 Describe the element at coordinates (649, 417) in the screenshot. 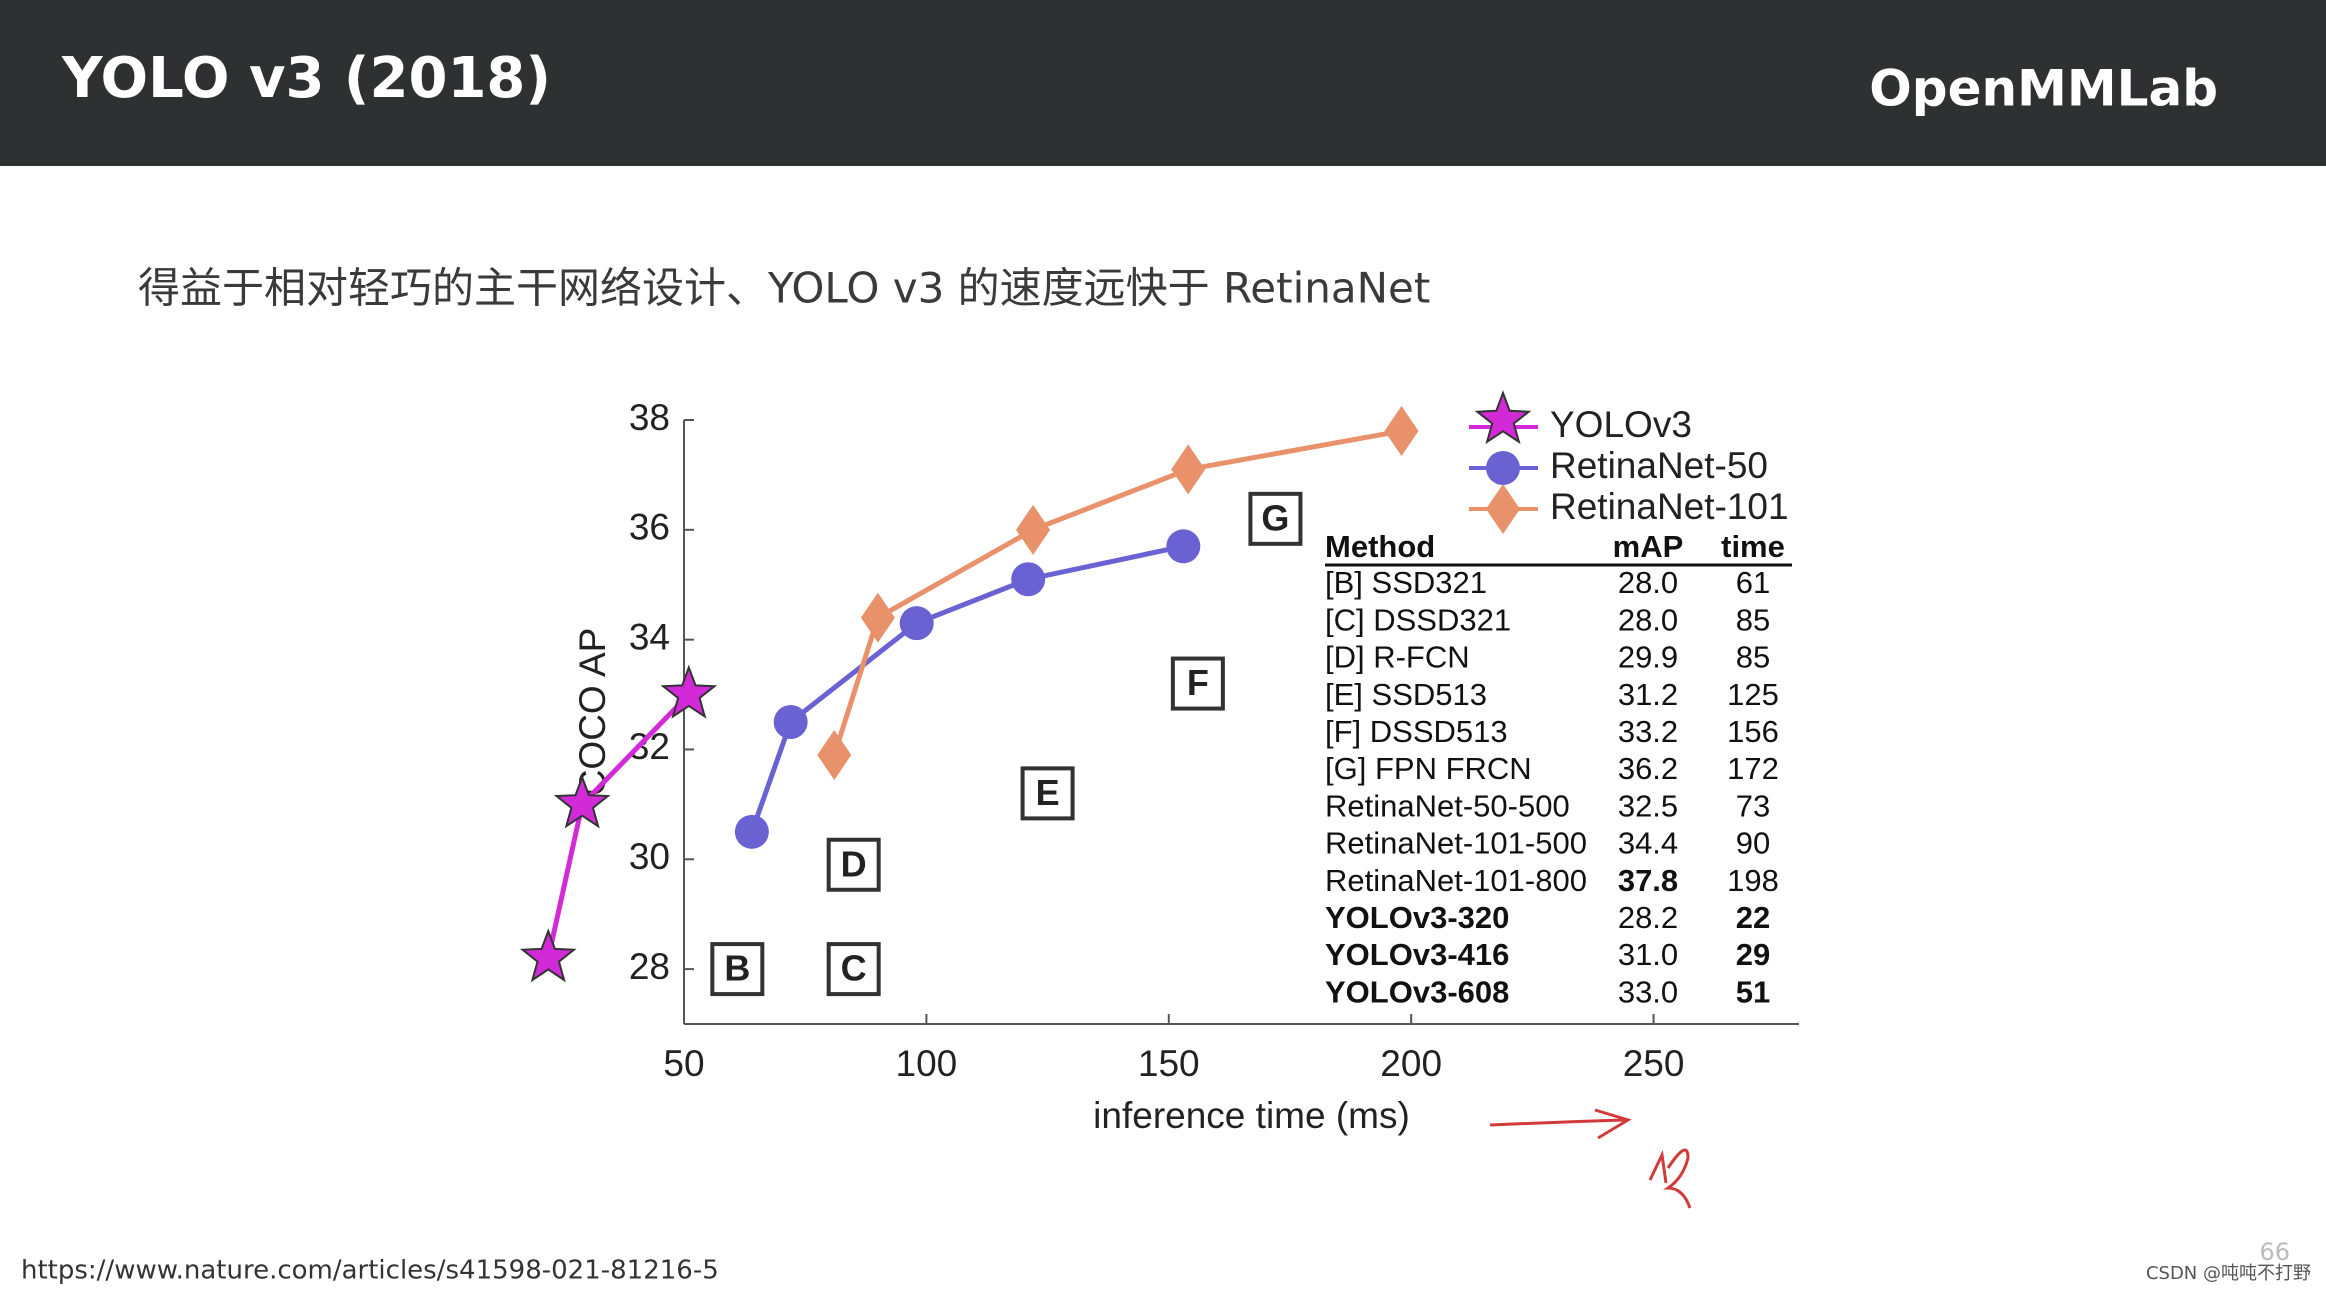

I see `y-tick-label: 38` at that location.